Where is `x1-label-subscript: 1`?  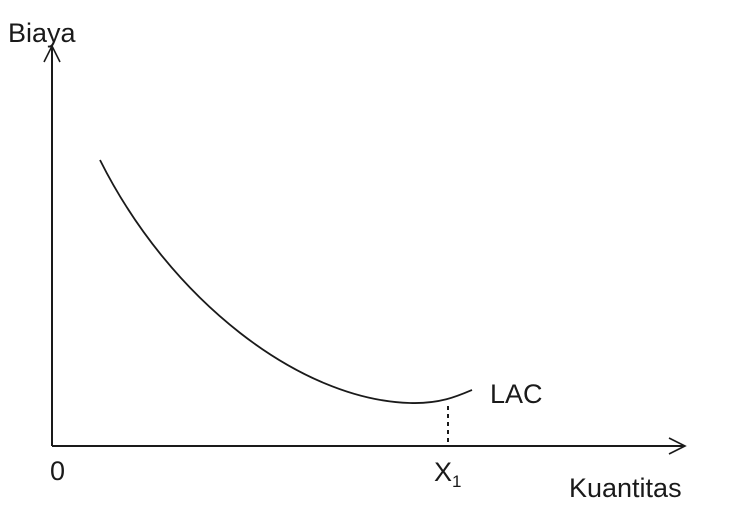
x1-label-subscript: 1 is located at coordinates (456, 481).